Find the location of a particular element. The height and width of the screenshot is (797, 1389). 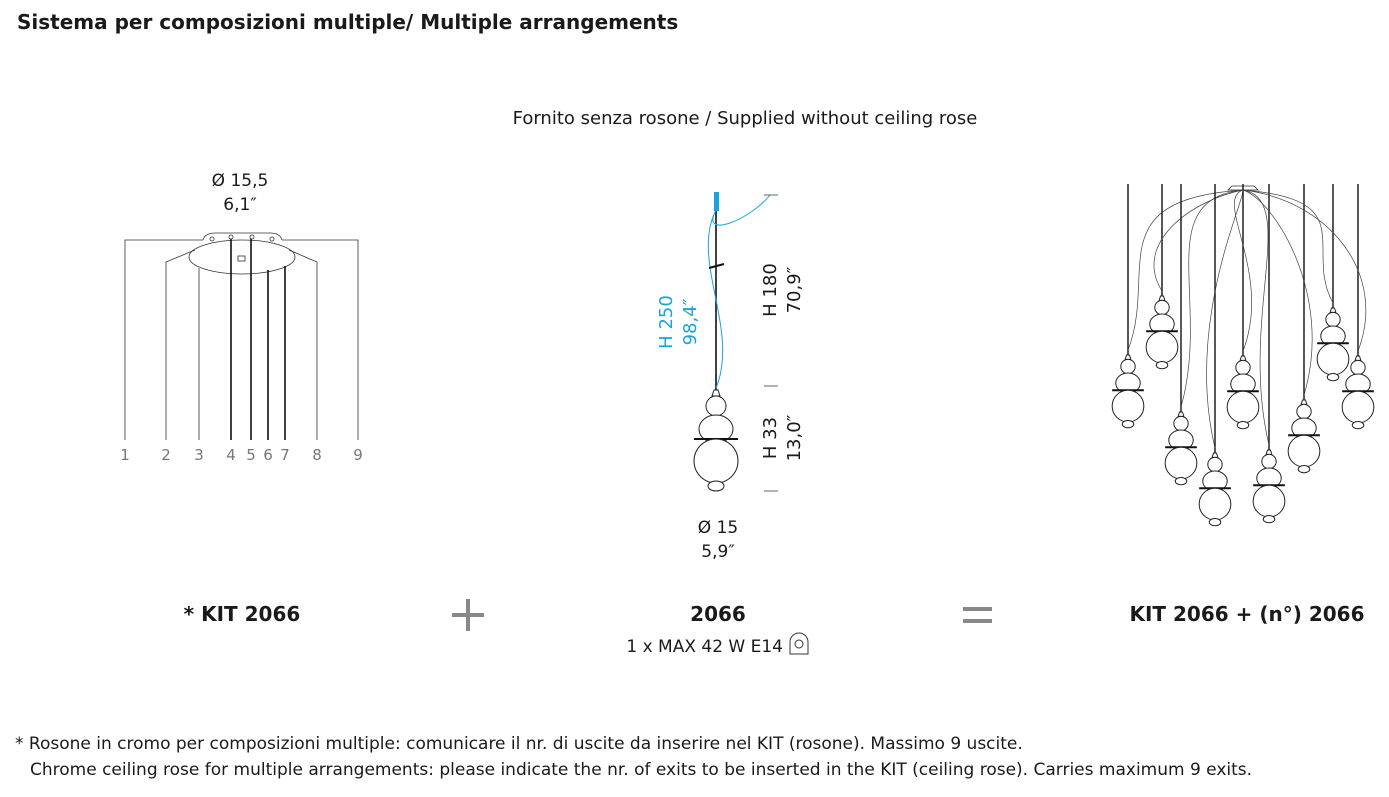

lamp-spec: 1 x MAX 42 W E14 is located at coordinates (704, 647).